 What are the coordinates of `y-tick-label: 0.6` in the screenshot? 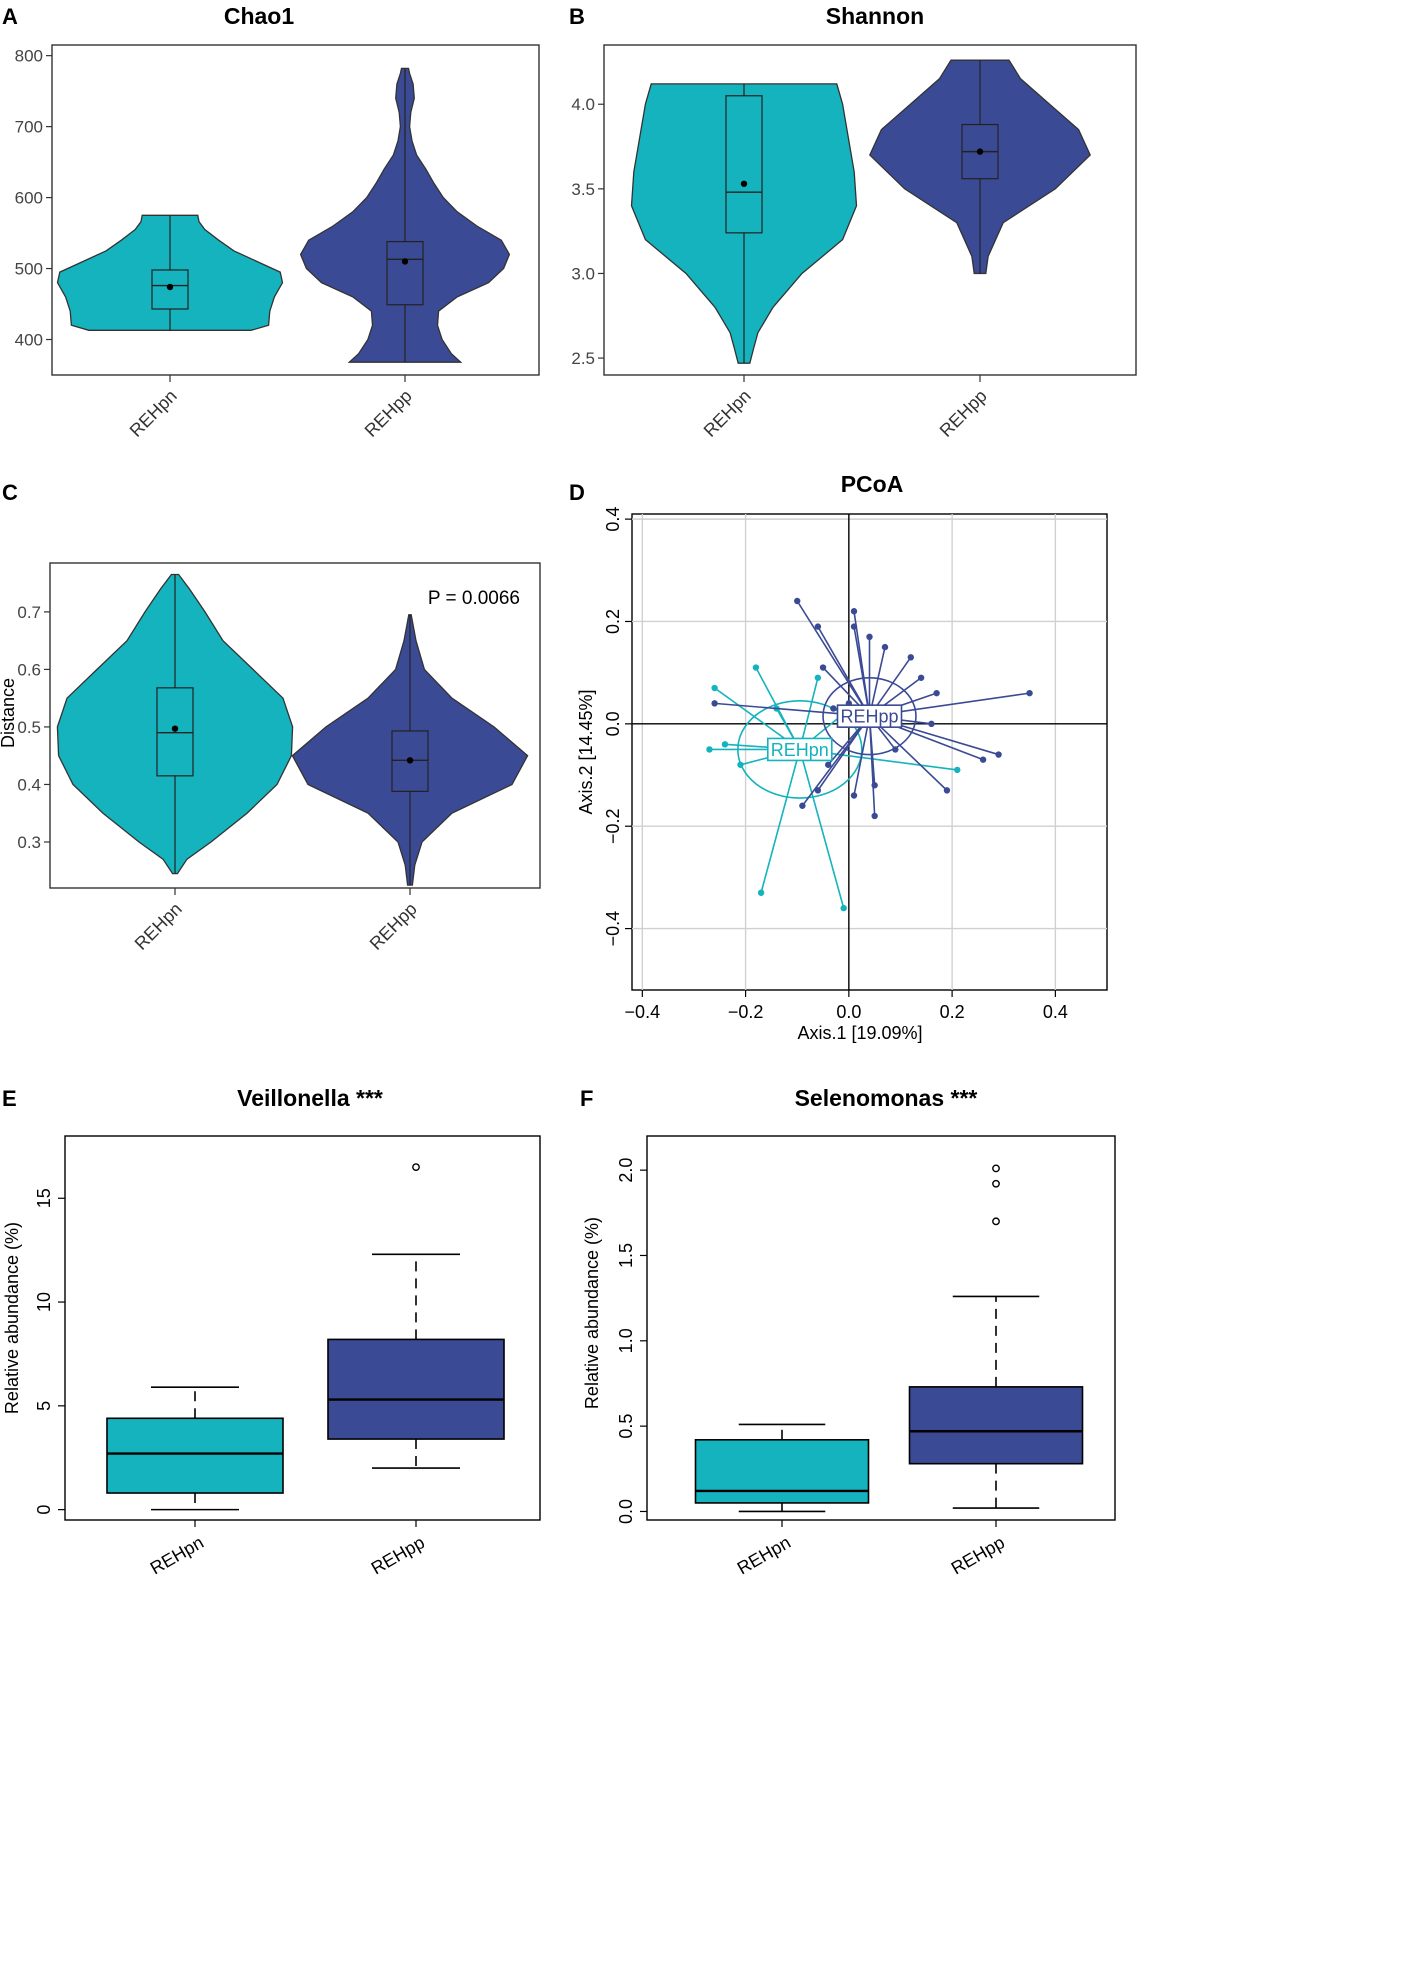 It's located at (29, 669).